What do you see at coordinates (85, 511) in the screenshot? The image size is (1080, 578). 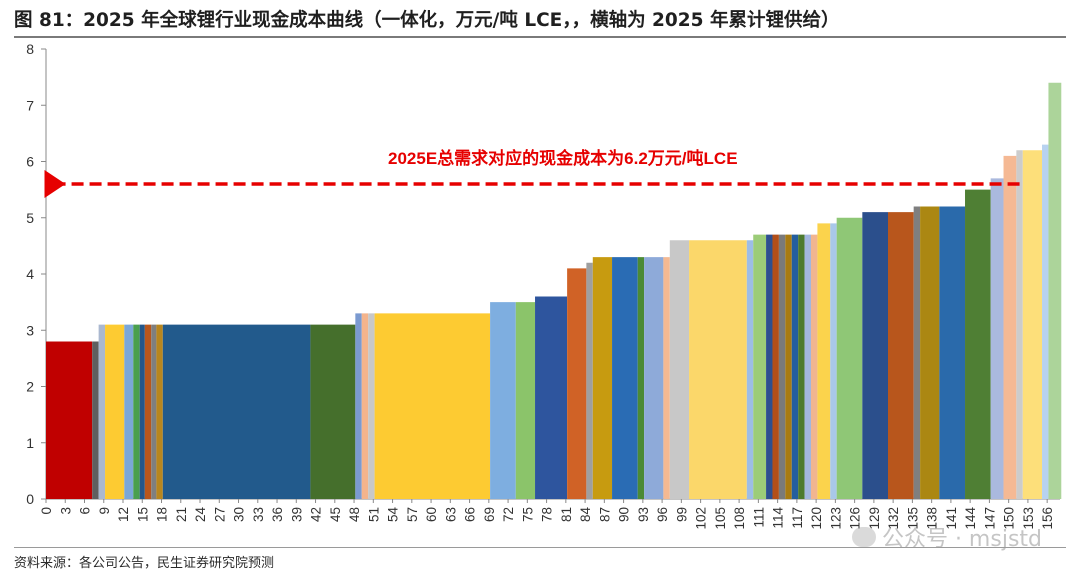 I see `x-tick-label: 6` at bounding box center [85, 511].